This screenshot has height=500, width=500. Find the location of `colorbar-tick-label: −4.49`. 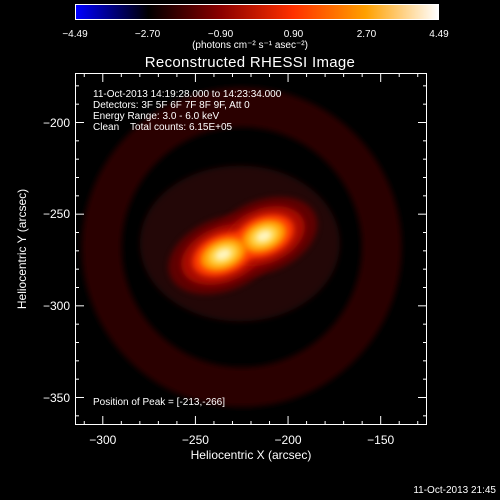

colorbar-tick-label: −4.49 is located at coordinates (75, 34).